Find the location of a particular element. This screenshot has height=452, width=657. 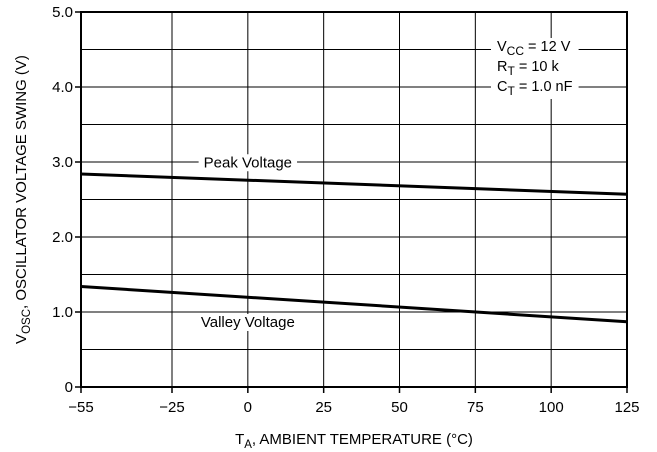

y-axis-title-main: V is located at coordinates (21, 339).